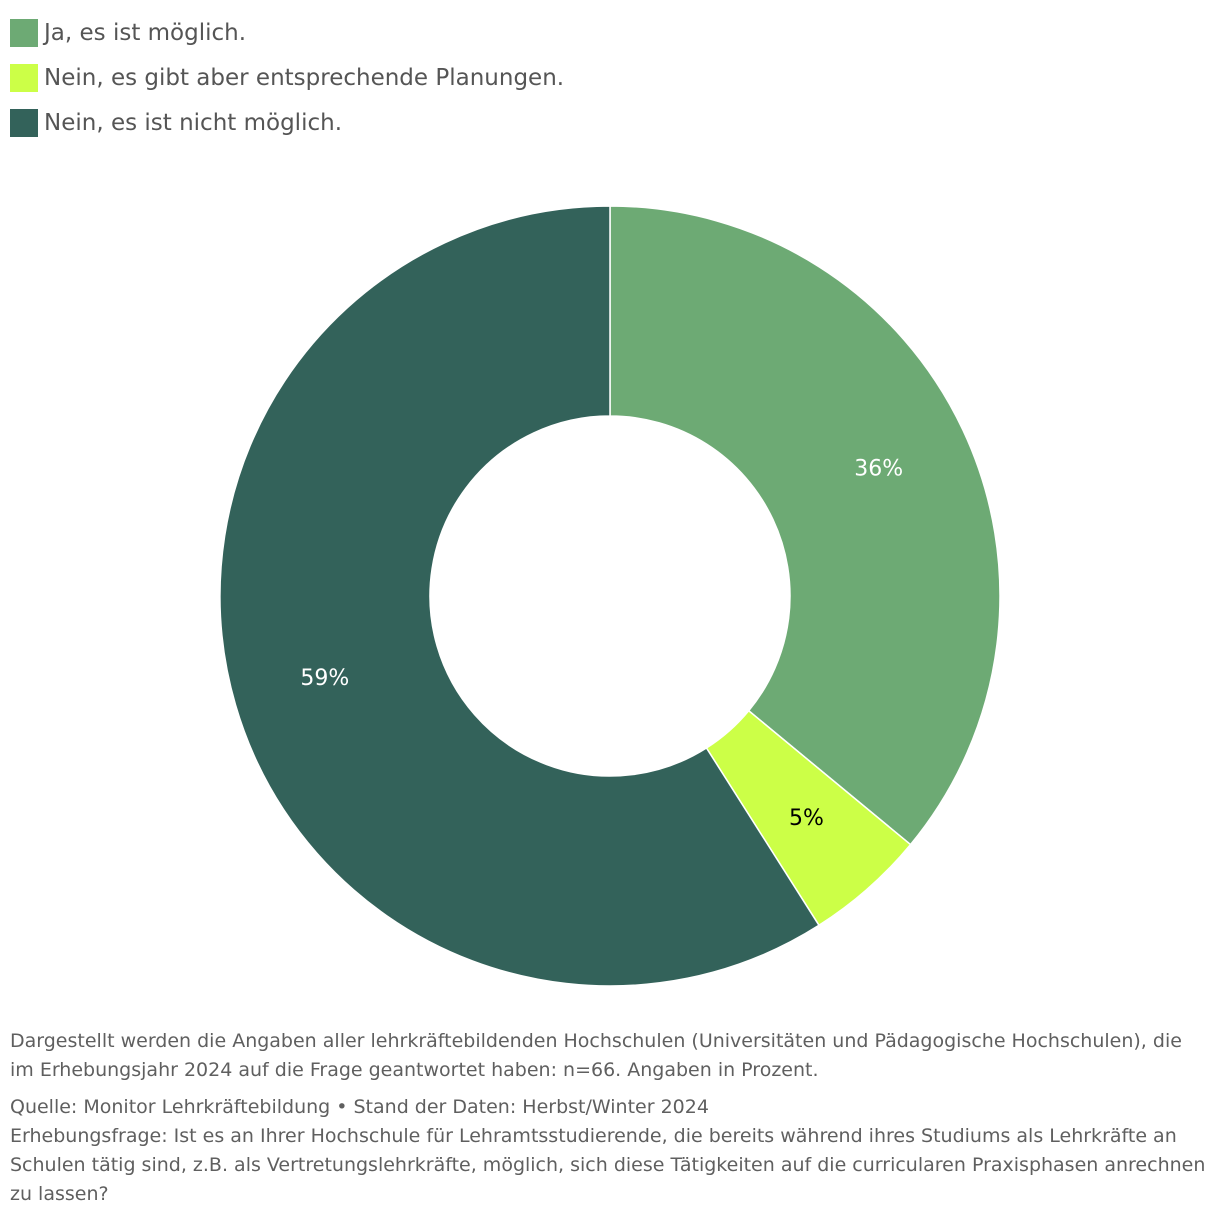 The width and height of the screenshot is (1220, 1226). I want to click on legend-item-nein: Nein, es ist nicht möglich., so click(287, 122).